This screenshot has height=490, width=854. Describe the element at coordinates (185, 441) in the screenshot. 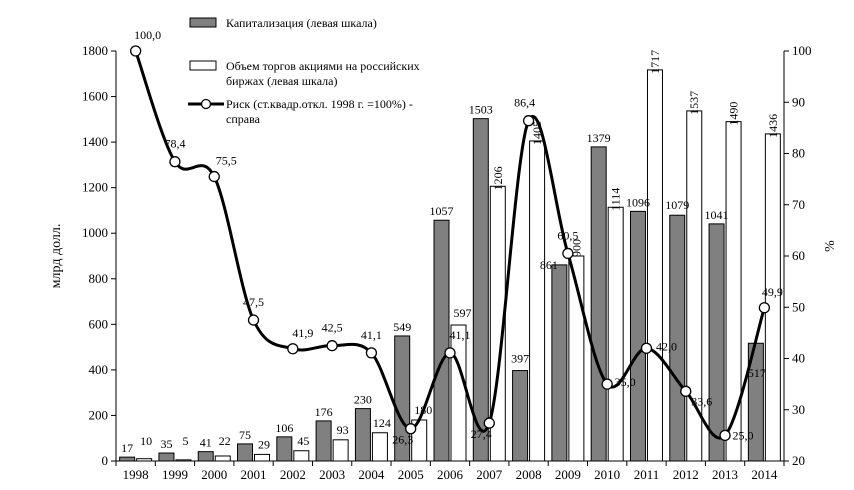

I see `bar-label-trading-volume: 5` at that location.